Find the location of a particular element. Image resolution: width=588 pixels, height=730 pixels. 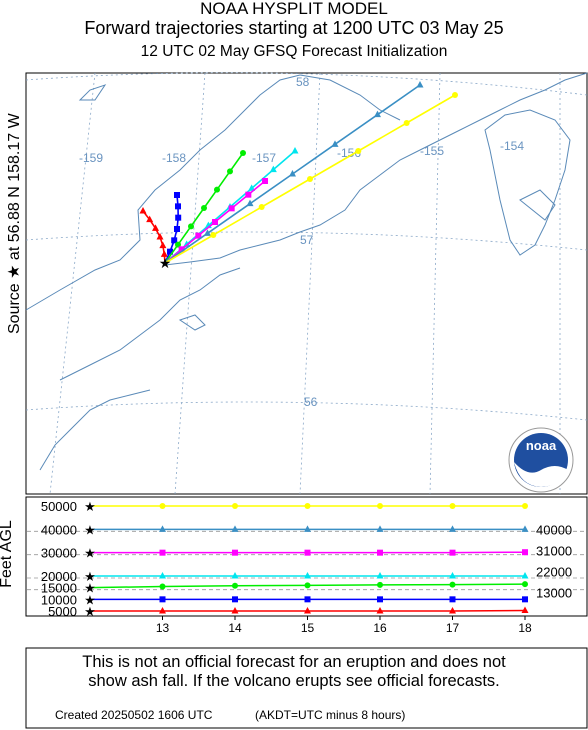

source-star-icon: ★ is located at coordinates (165, 263).